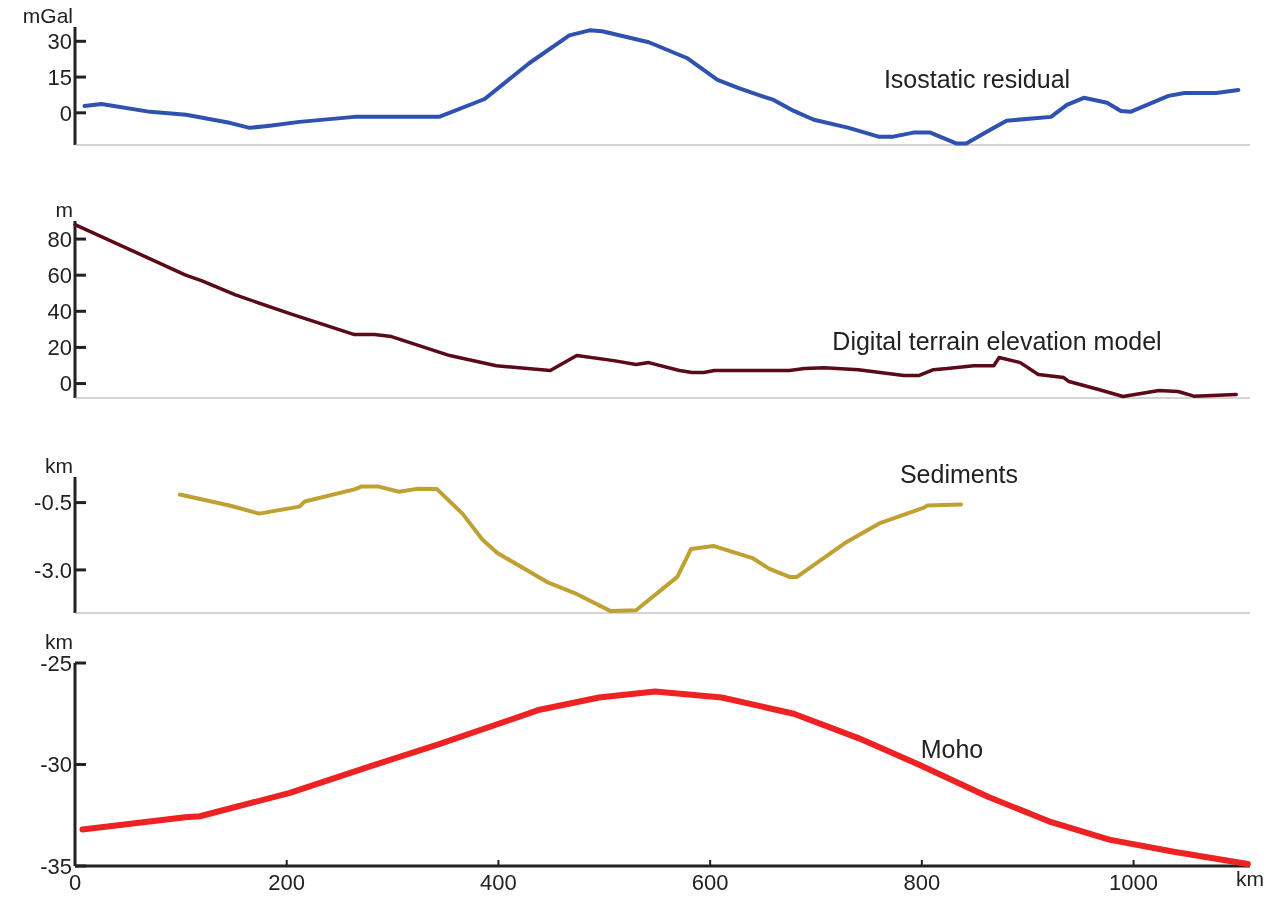 The height and width of the screenshot is (901, 1275). What do you see at coordinates (959, 474) in the screenshot?
I see `series-label: Sediments` at bounding box center [959, 474].